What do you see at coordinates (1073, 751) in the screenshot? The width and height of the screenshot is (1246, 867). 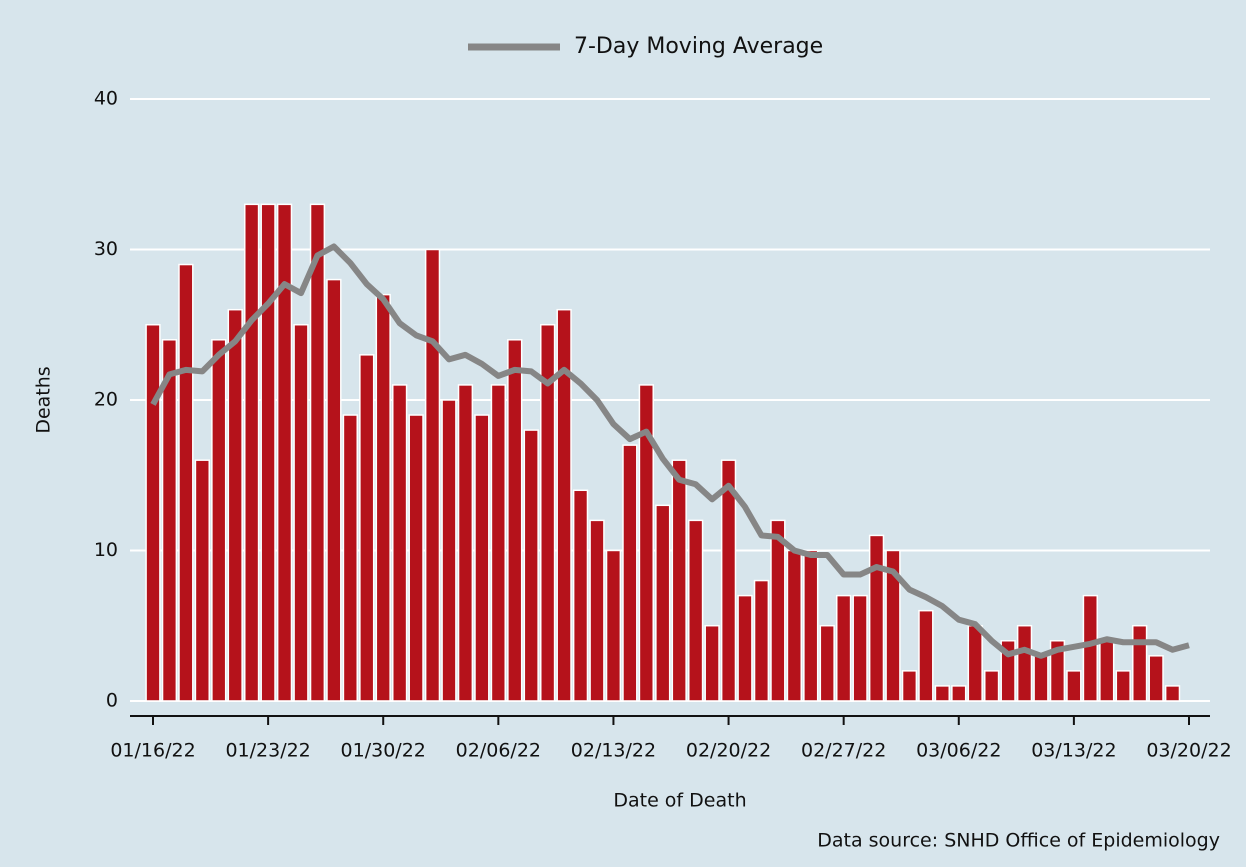 I see `x-tick-label: 03/13/22` at bounding box center [1073, 751].